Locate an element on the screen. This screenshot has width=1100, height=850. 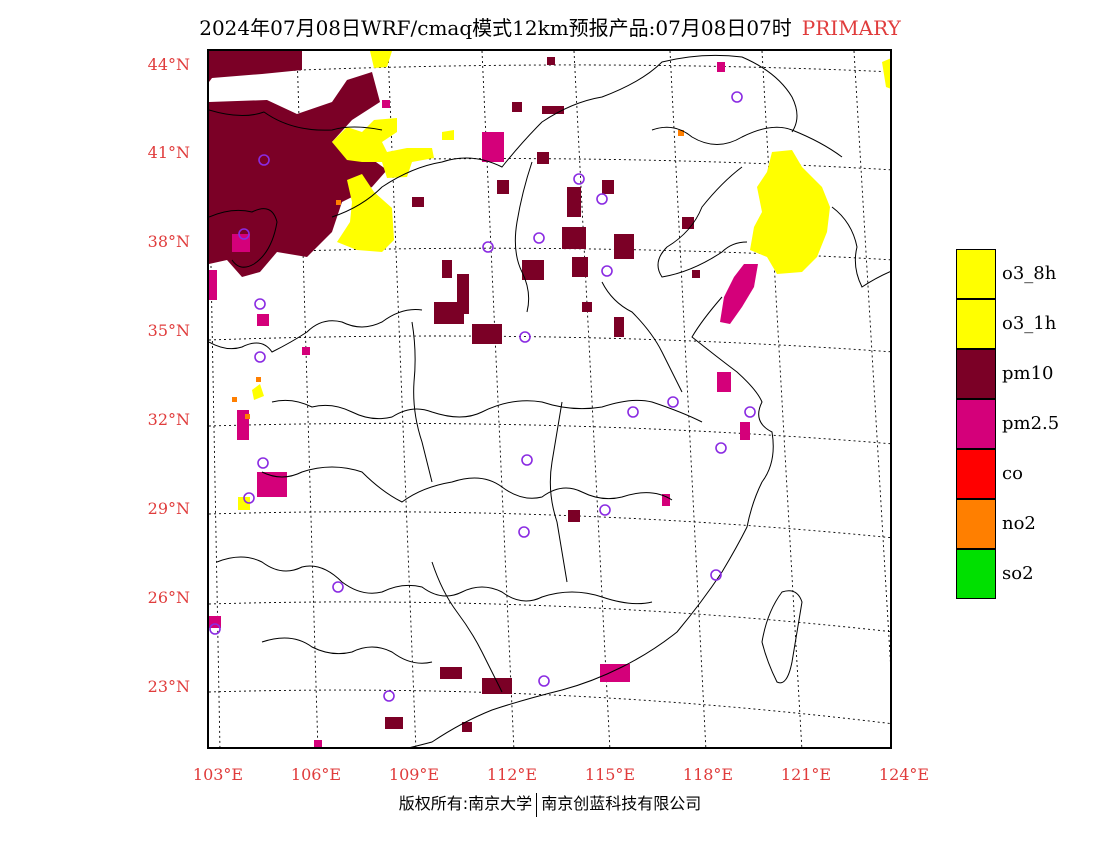
legend-label: pm10 is located at coordinates (1028, 373).